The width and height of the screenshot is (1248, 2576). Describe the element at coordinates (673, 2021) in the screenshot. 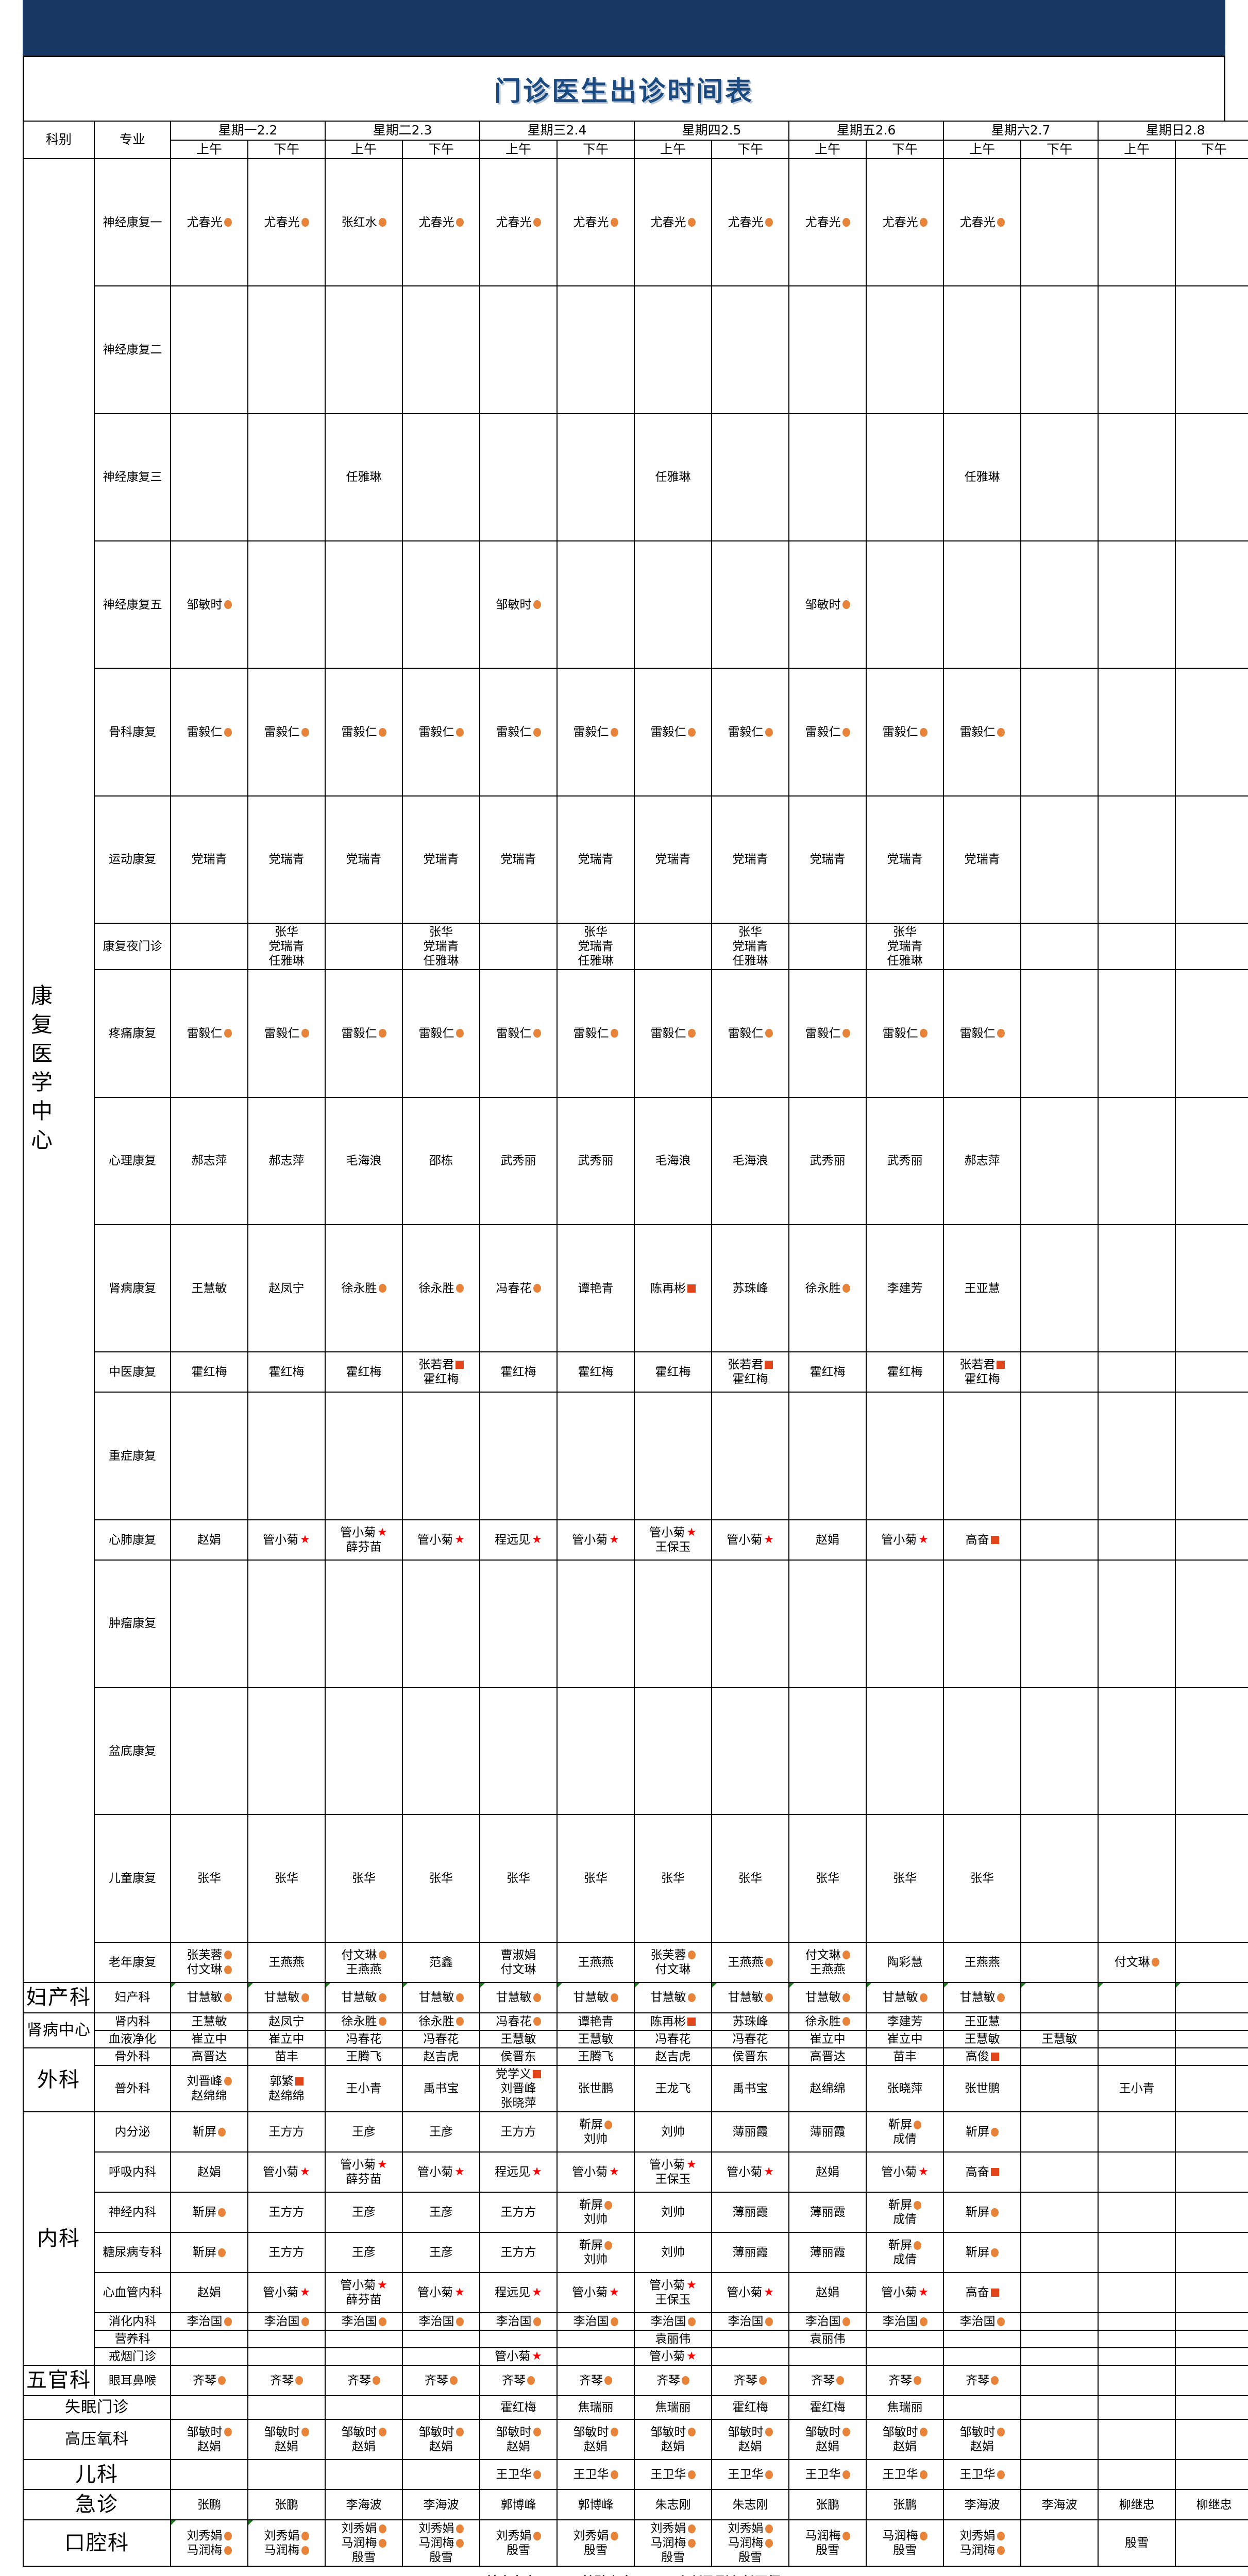

I see `schedule-cell: 陈再彬` at that location.